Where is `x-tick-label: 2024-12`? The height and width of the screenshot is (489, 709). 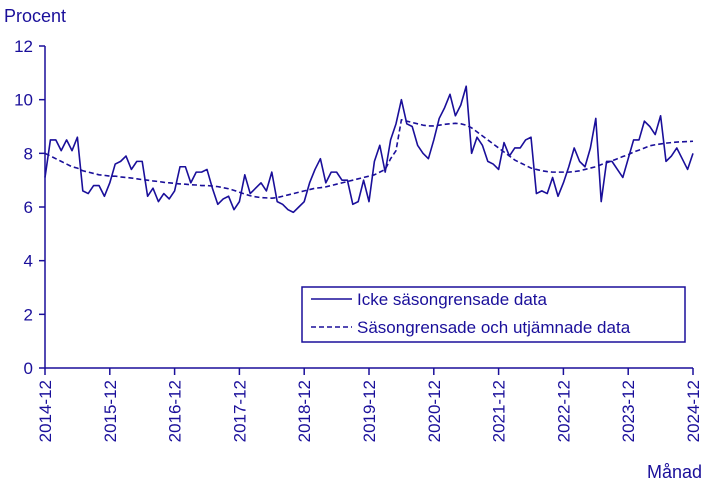 x-tick-label: 2024-12 is located at coordinates (693, 411).